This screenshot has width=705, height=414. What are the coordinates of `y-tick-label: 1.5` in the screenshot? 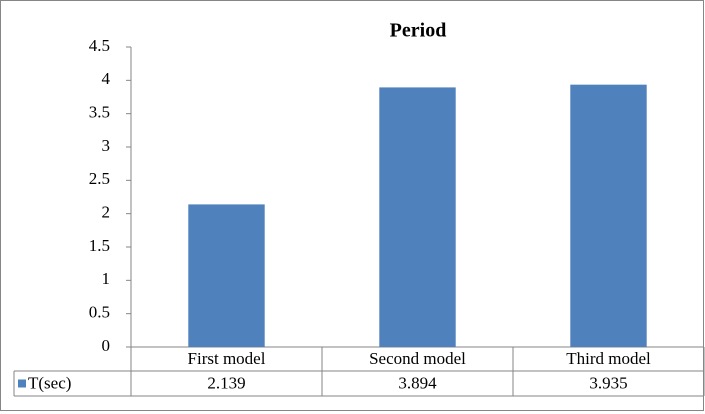 It's located at (99, 245).